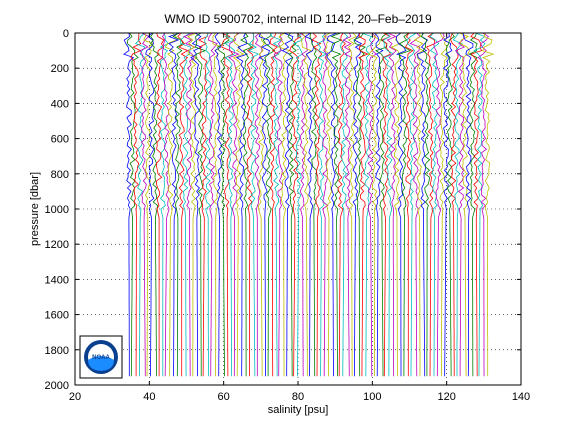  Describe the element at coordinates (57, 316) in the screenshot. I see `y-tick-label: 1600` at that location.